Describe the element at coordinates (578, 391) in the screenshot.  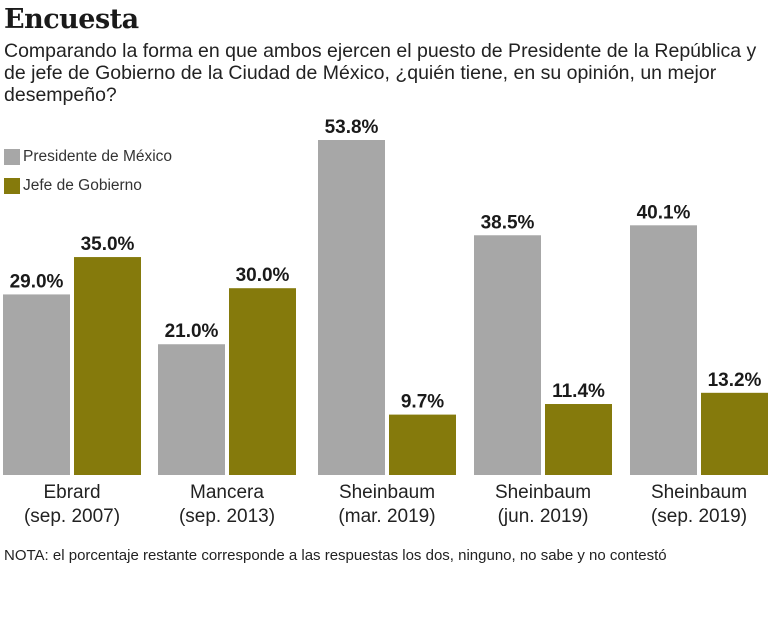
I see `data-label: 11.4%` at that location.